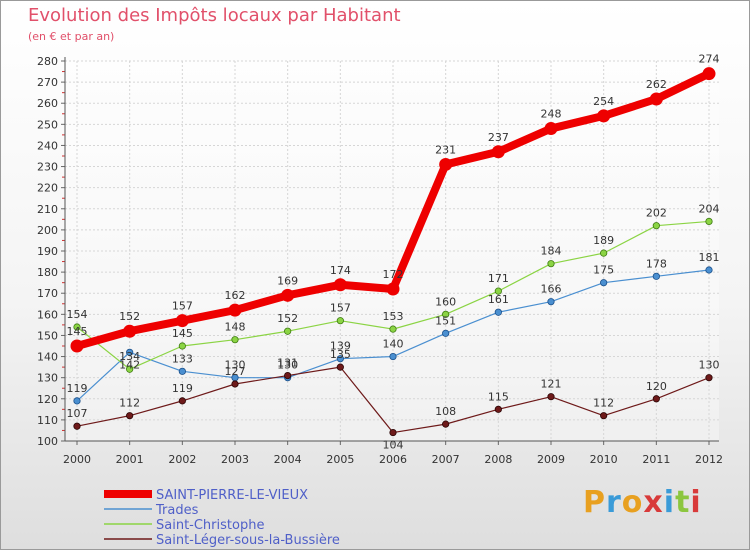 The width and height of the screenshot is (750, 550). I want to click on proxiti-logo: Proxiti, so click(642, 502).